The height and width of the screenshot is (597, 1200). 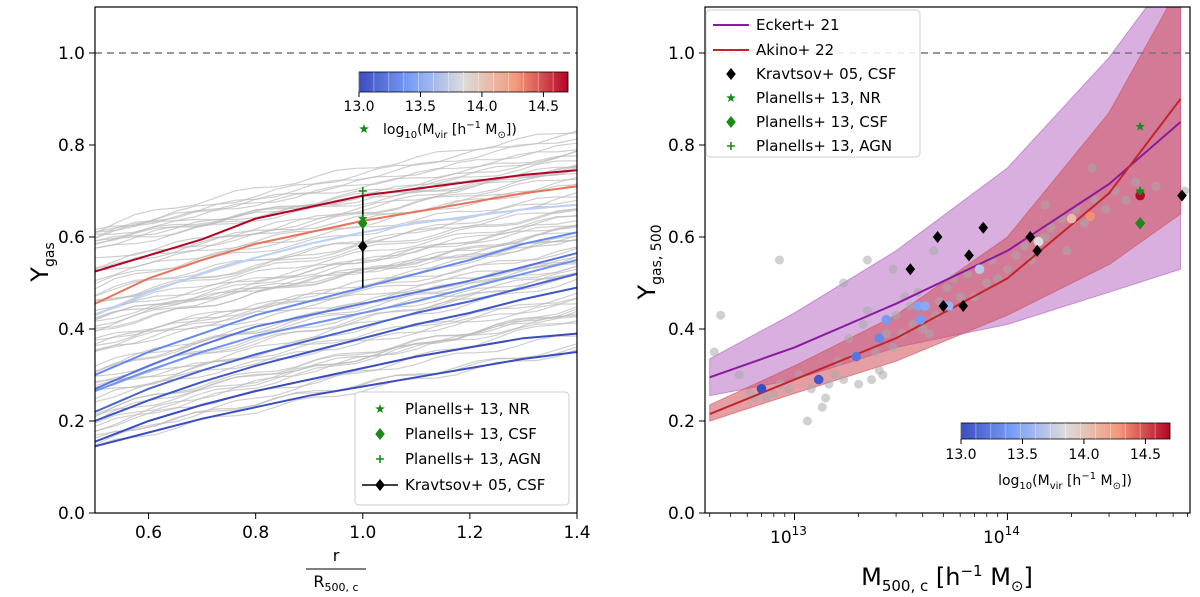 I want to click on left-x-ticks: 0.6 0.8 1.0 1.2 1.4, so click(x=363, y=528).